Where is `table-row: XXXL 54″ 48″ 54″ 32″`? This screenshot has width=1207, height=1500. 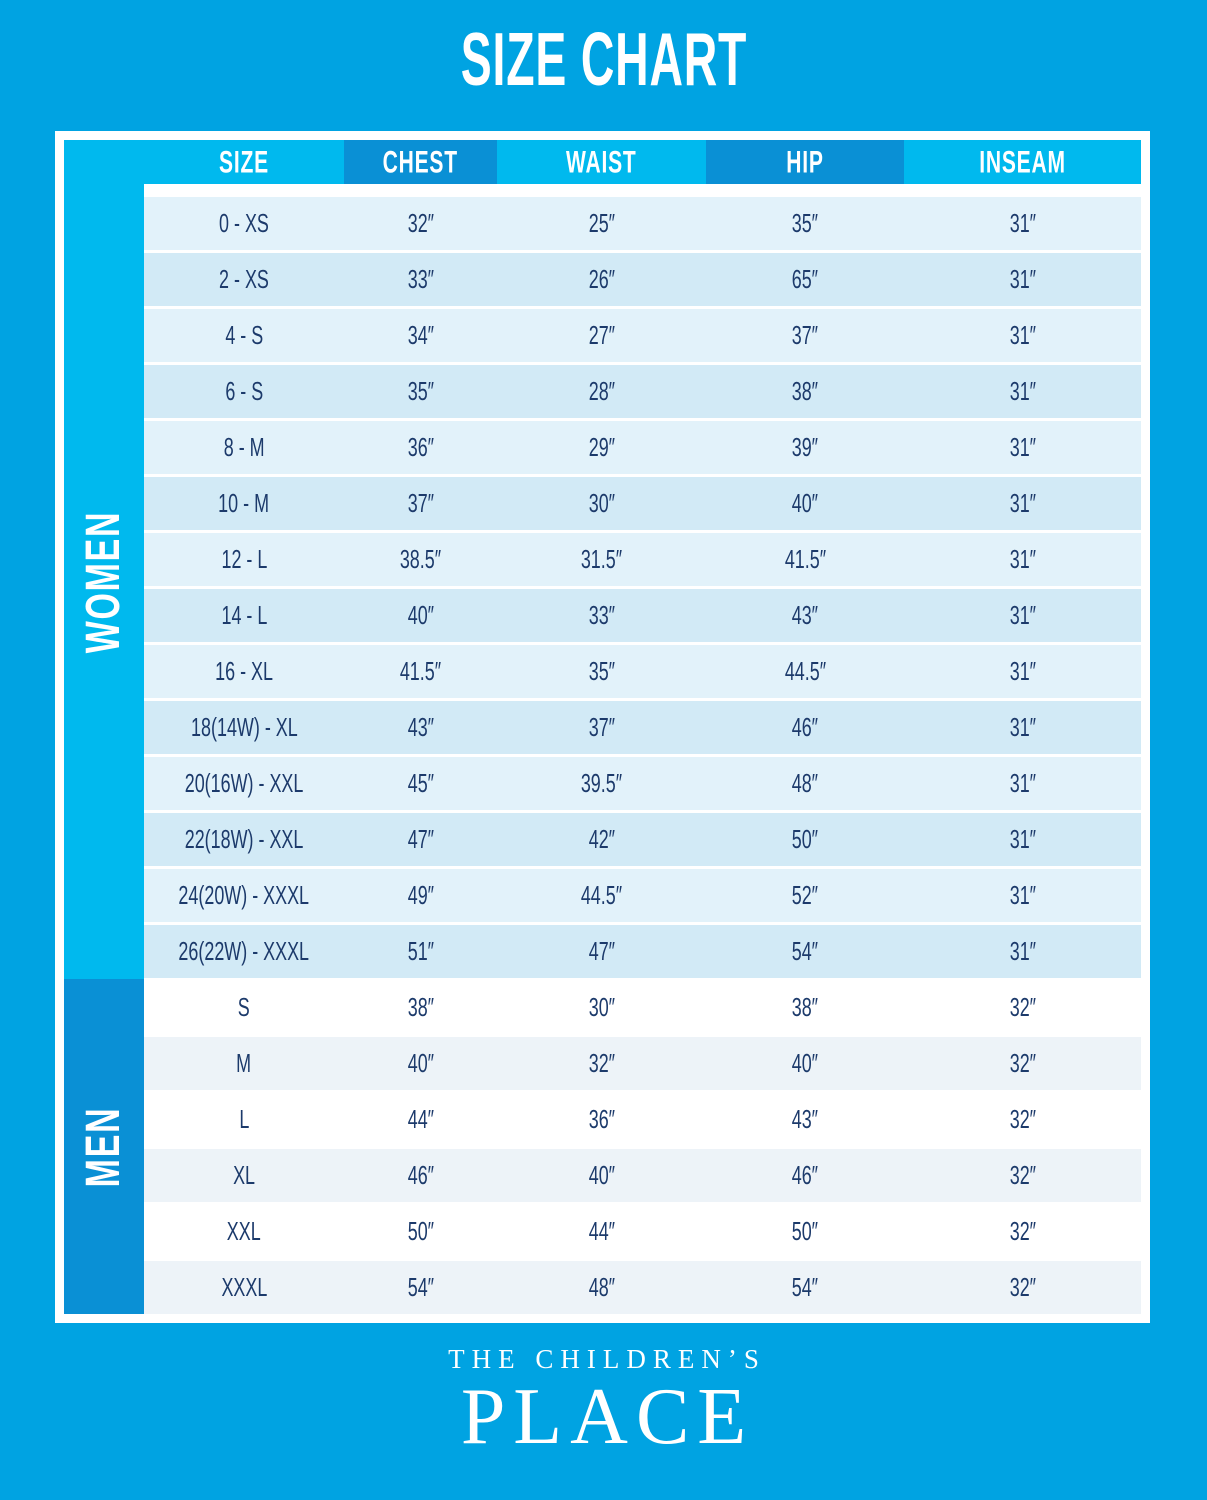
table-row: XXXL 54″ 48″ 54″ 32″ is located at coordinates (642, 1287).